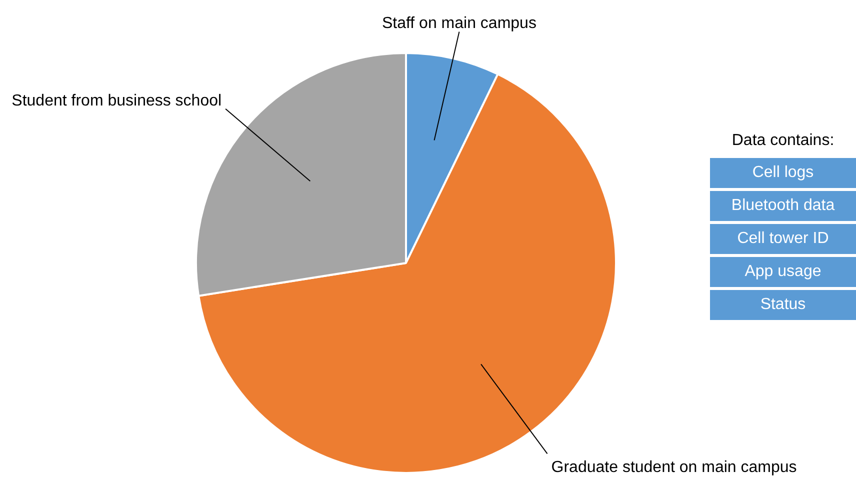  I want to click on text: App usage, so click(783, 272).